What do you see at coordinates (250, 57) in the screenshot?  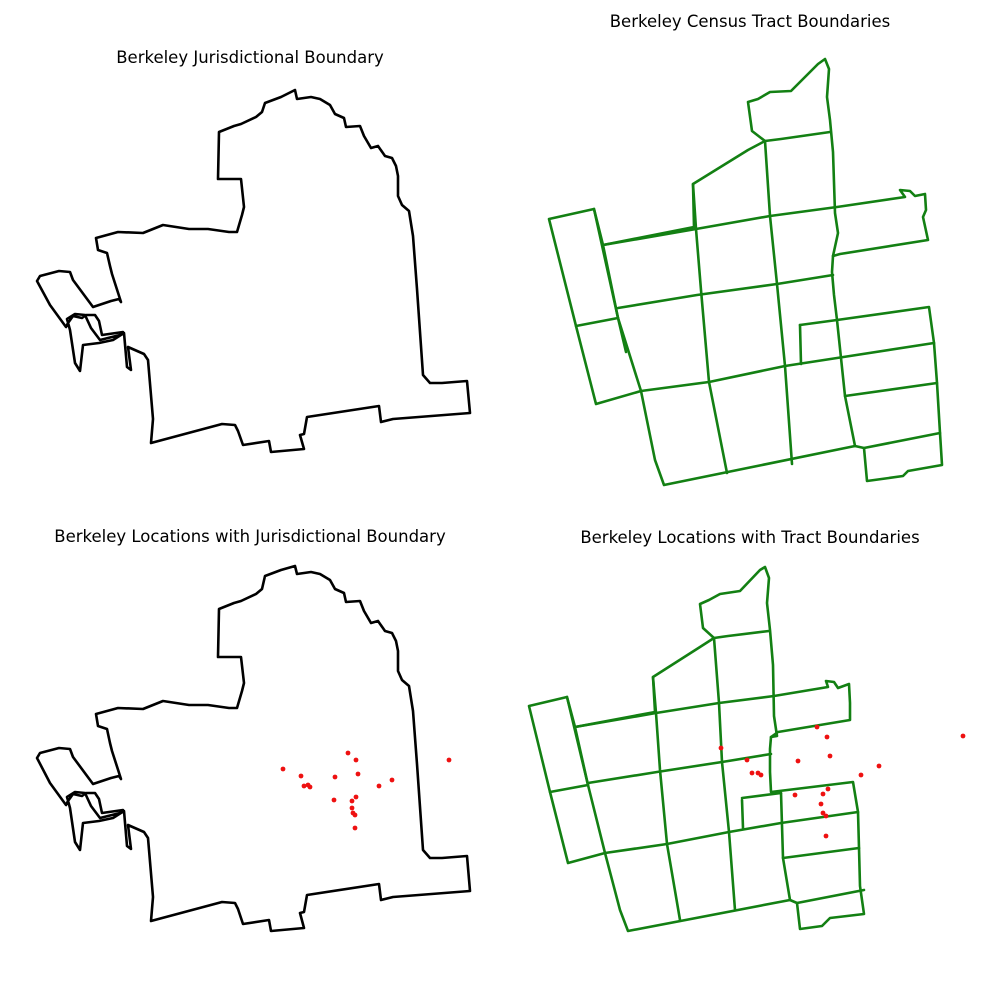 I see `jurisdiction-map-title: Berkeley Jurisdictional Boundary` at bounding box center [250, 57].